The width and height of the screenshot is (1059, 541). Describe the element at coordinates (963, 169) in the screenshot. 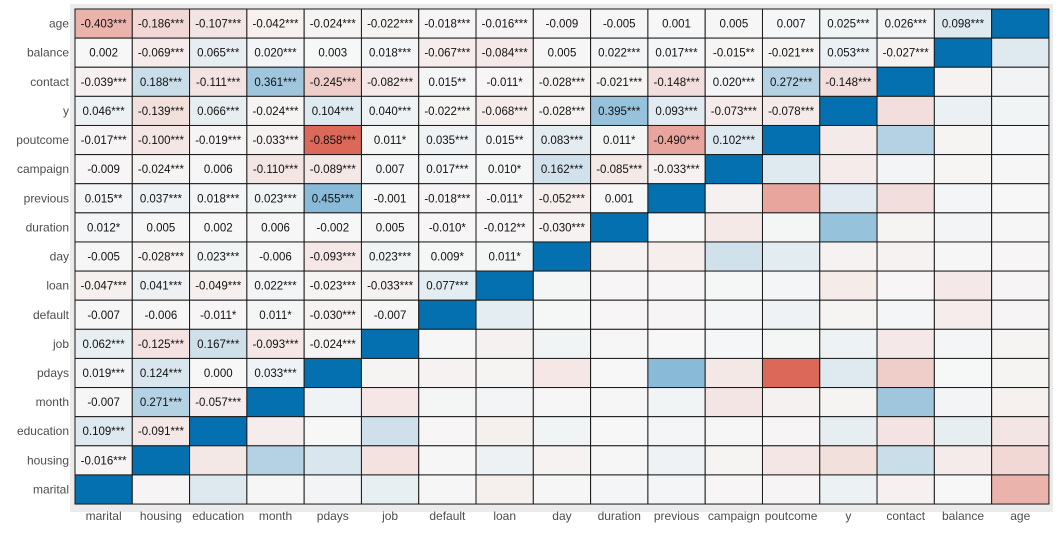

I see `heatmap-cell-campaign-balance` at that location.